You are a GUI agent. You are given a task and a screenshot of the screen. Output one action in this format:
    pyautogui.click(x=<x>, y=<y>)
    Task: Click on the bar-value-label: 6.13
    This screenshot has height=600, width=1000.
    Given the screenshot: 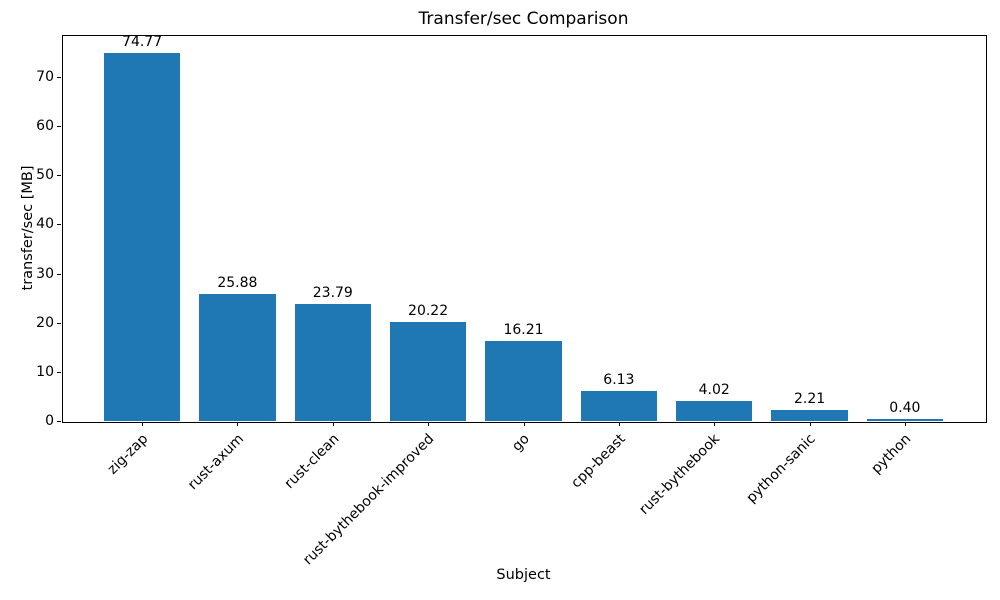 What is the action you would take?
    pyautogui.click(x=619, y=379)
    